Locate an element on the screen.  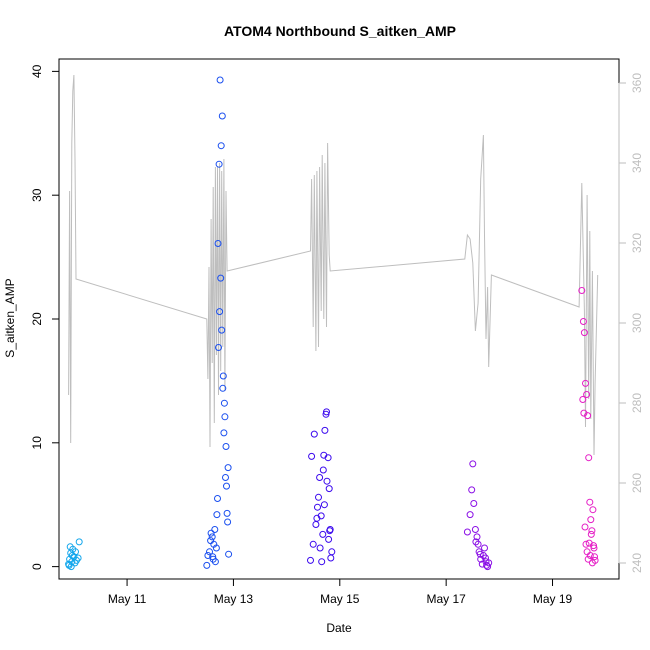
x-tick-label: May 15 is located at coordinates (340, 599).